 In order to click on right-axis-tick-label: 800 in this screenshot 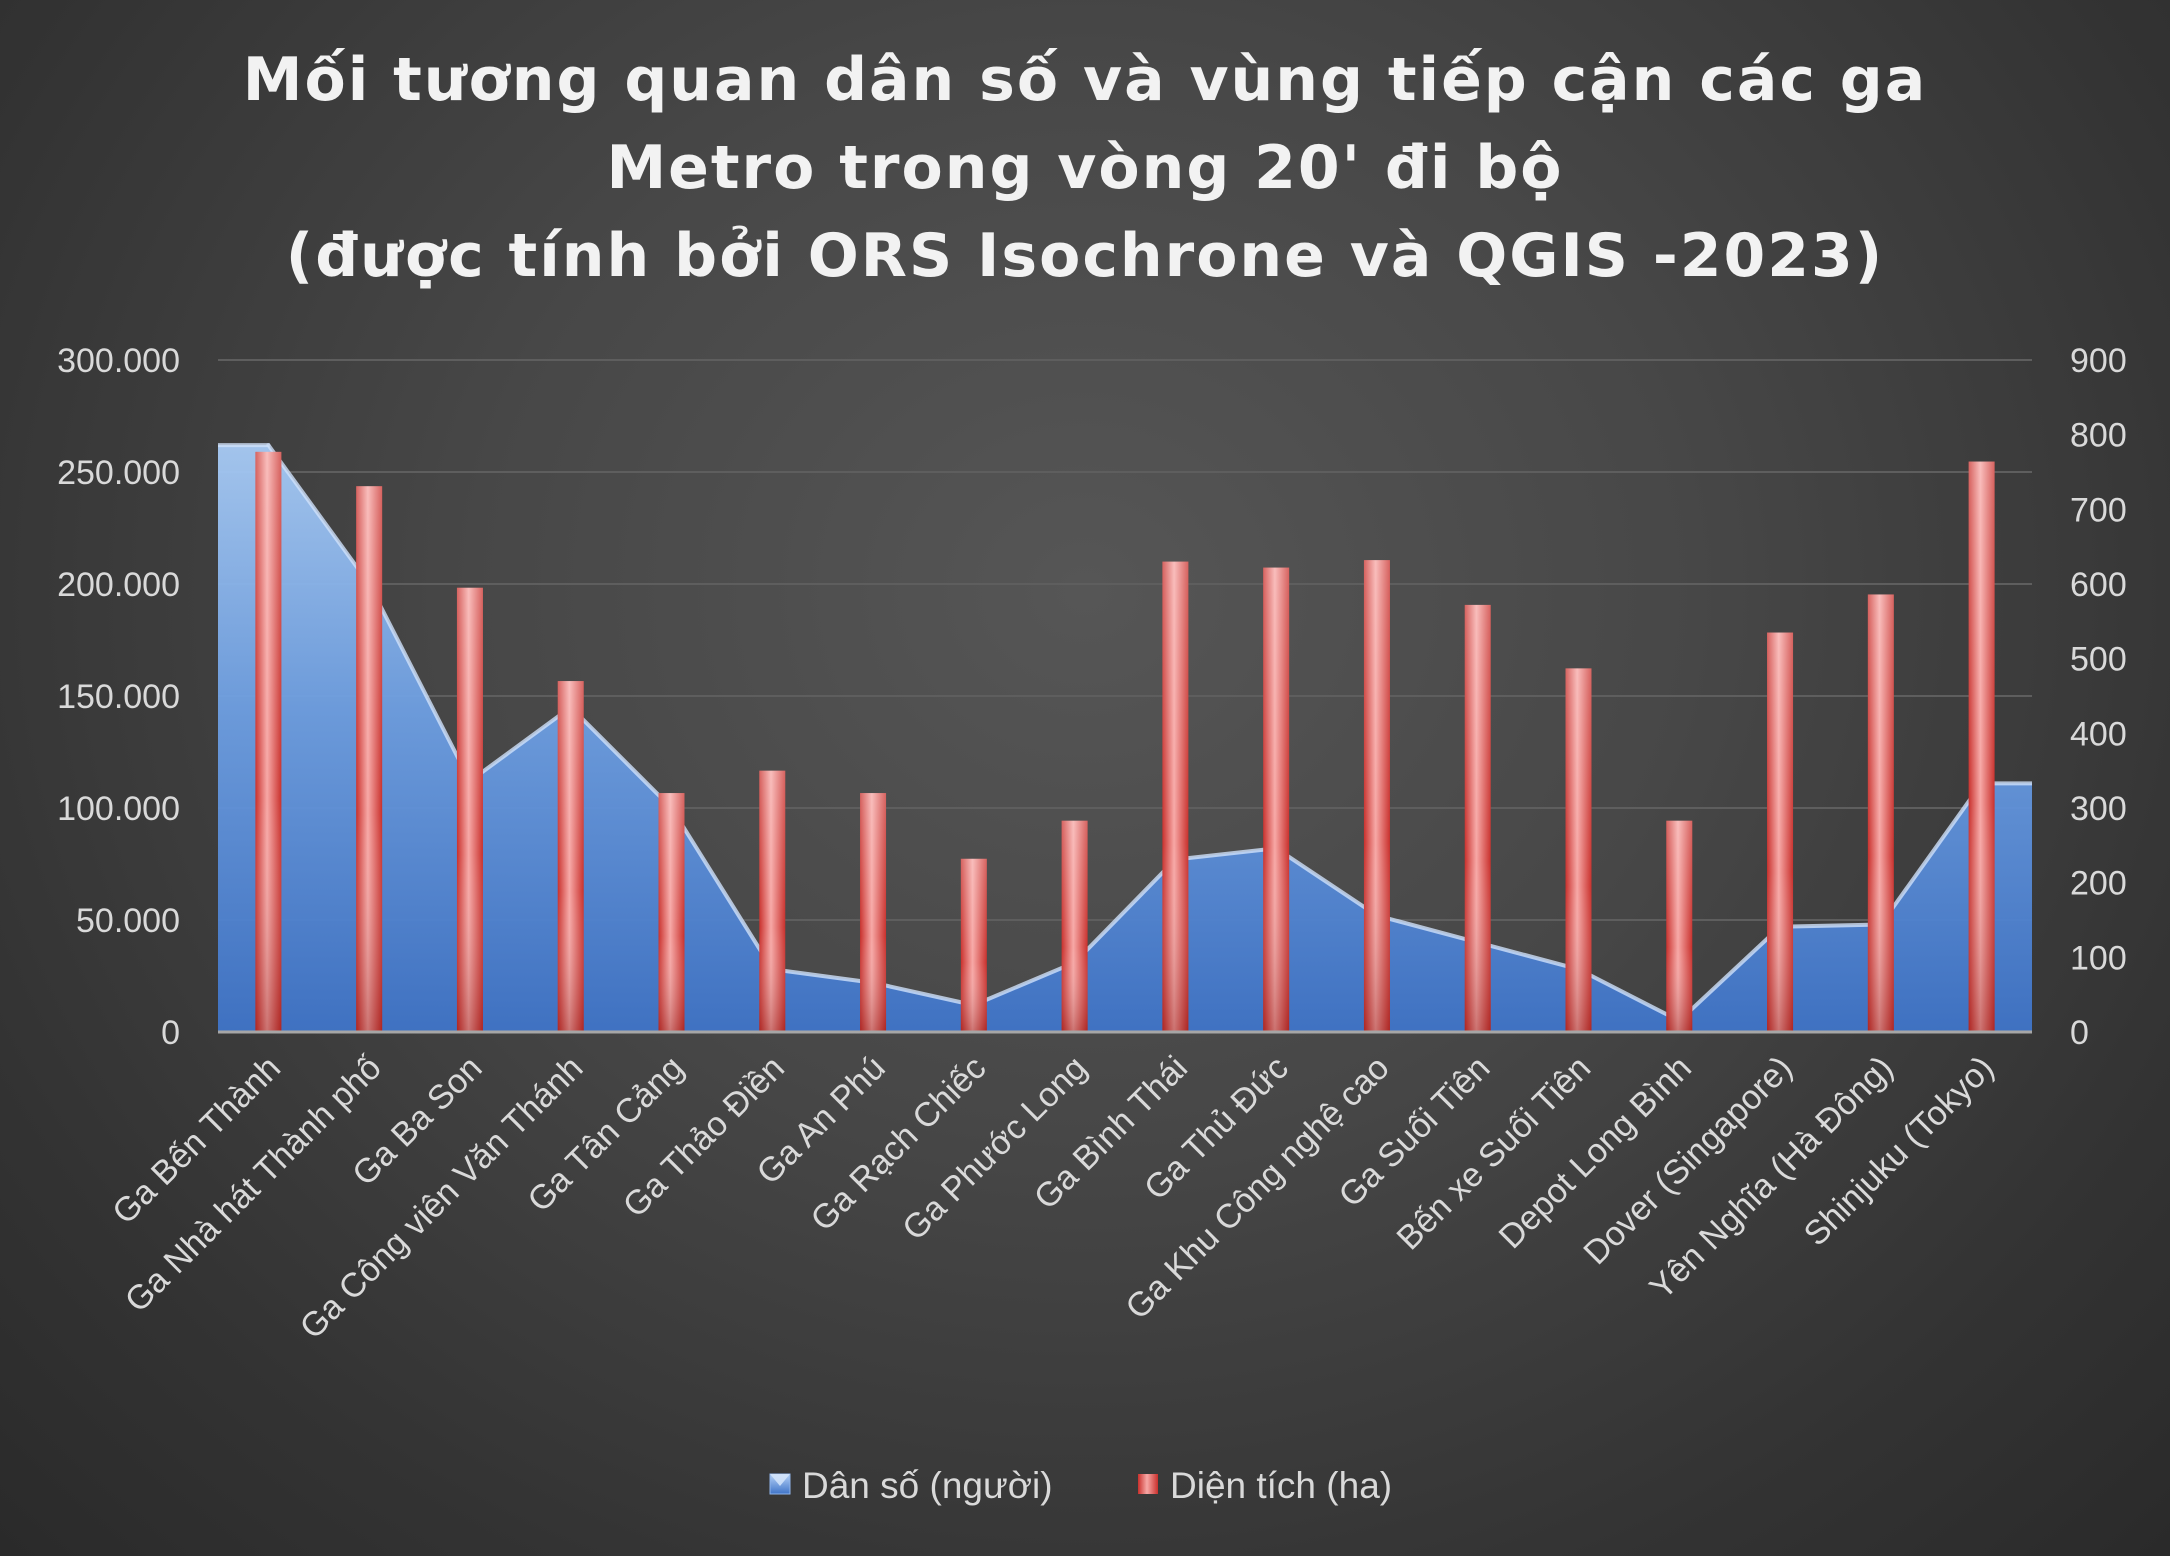, I will do `click(2098, 436)`.